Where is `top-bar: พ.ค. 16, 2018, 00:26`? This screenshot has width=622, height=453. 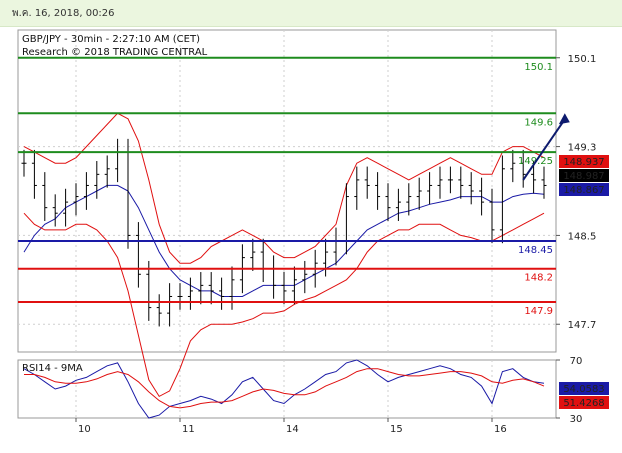
top-bar: พ.ค. 16, 2018, 00:26 is located at coordinates (311, 13).